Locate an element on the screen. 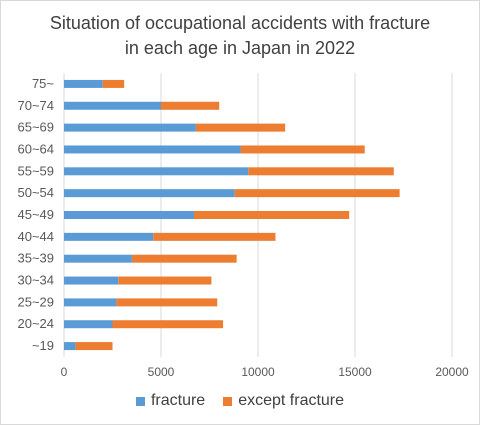 This screenshot has width=480, height=425. category-label: 35~39 is located at coordinates (35, 258).